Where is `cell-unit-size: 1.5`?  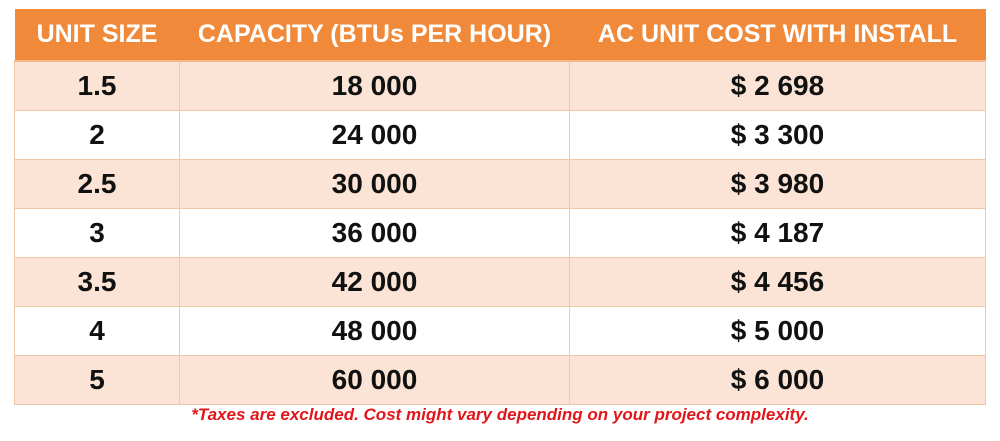
cell-unit-size: 1.5 is located at coordinates (97, 86).